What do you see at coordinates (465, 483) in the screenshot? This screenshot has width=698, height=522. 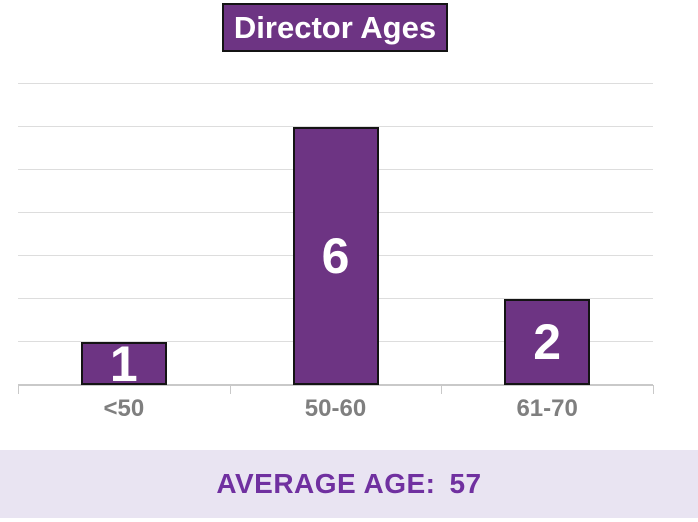 I see `footer-value: 57` at bounding box center [465, 483].